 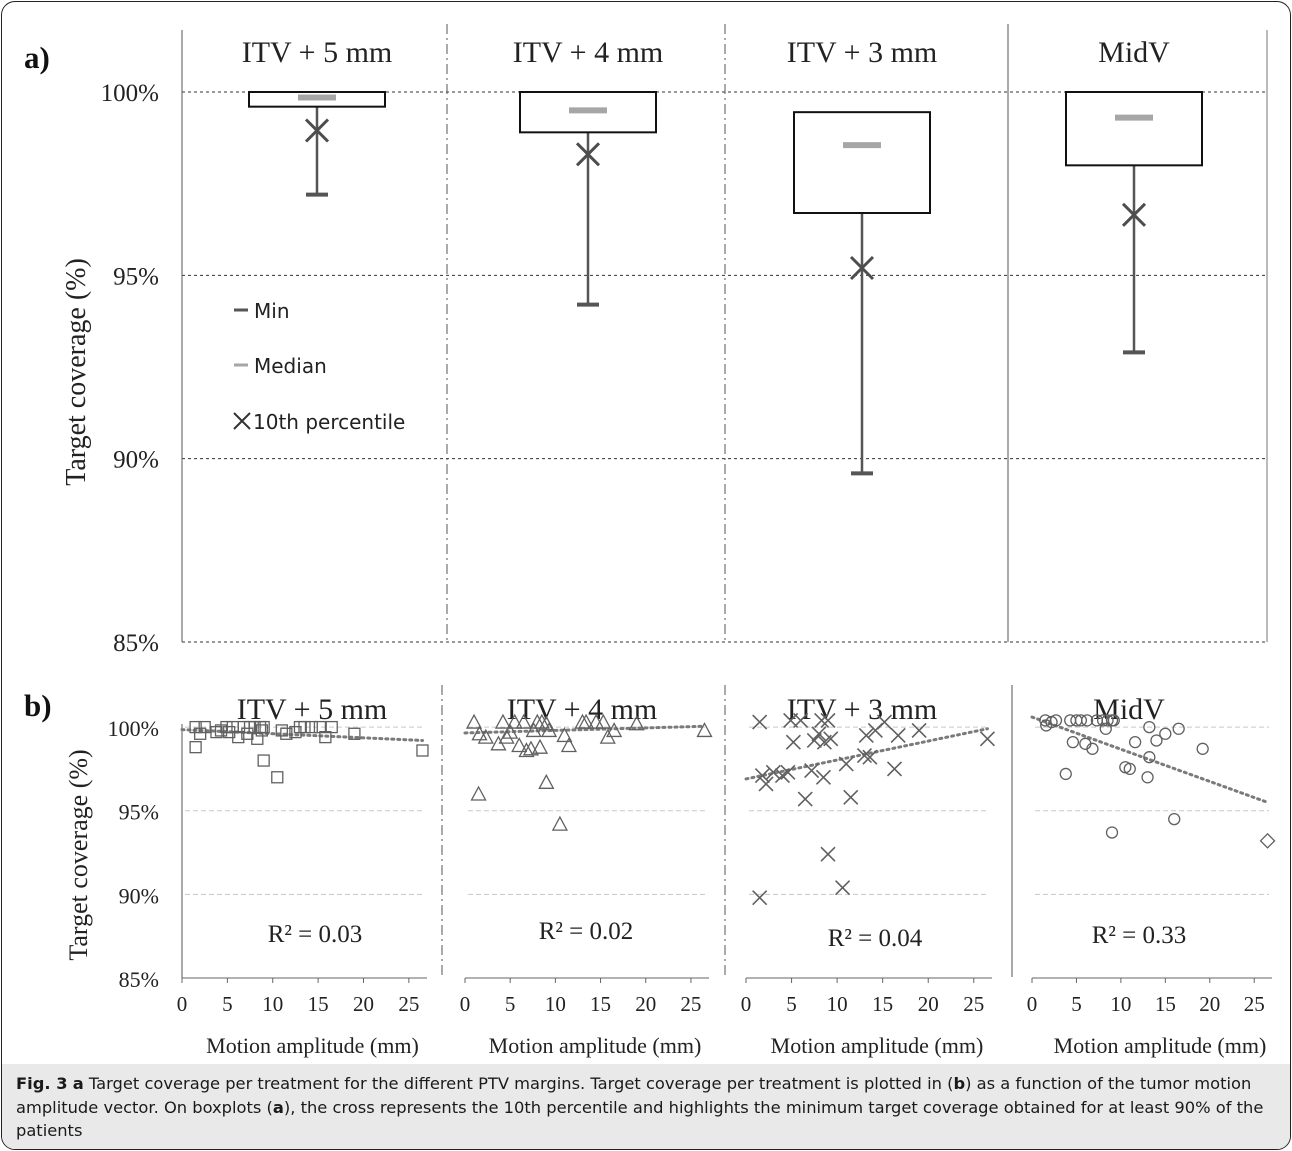 I want to click on subplot-title: ITV + 5 mm, so click(x=312, y=709).